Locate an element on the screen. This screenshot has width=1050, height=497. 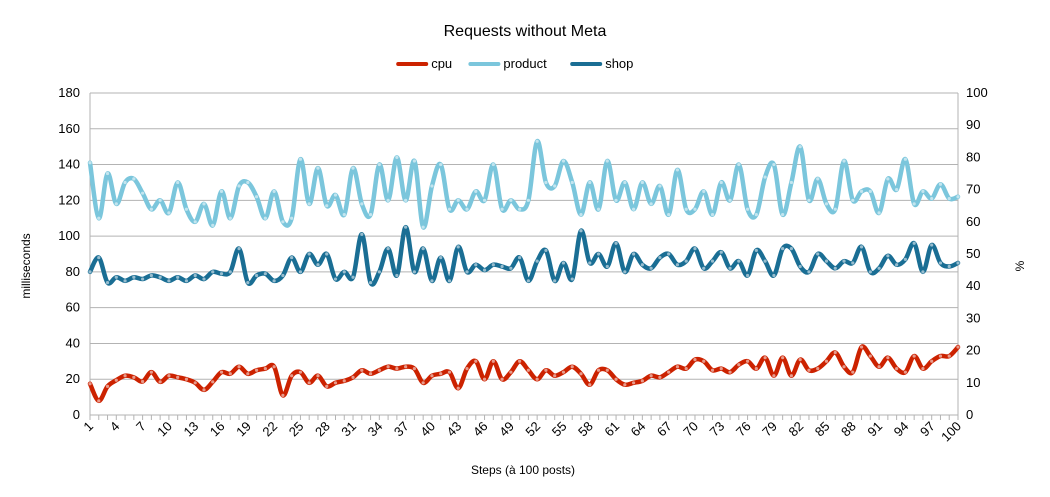
x-tick-label: 52 is located at coordinates (532, 429).